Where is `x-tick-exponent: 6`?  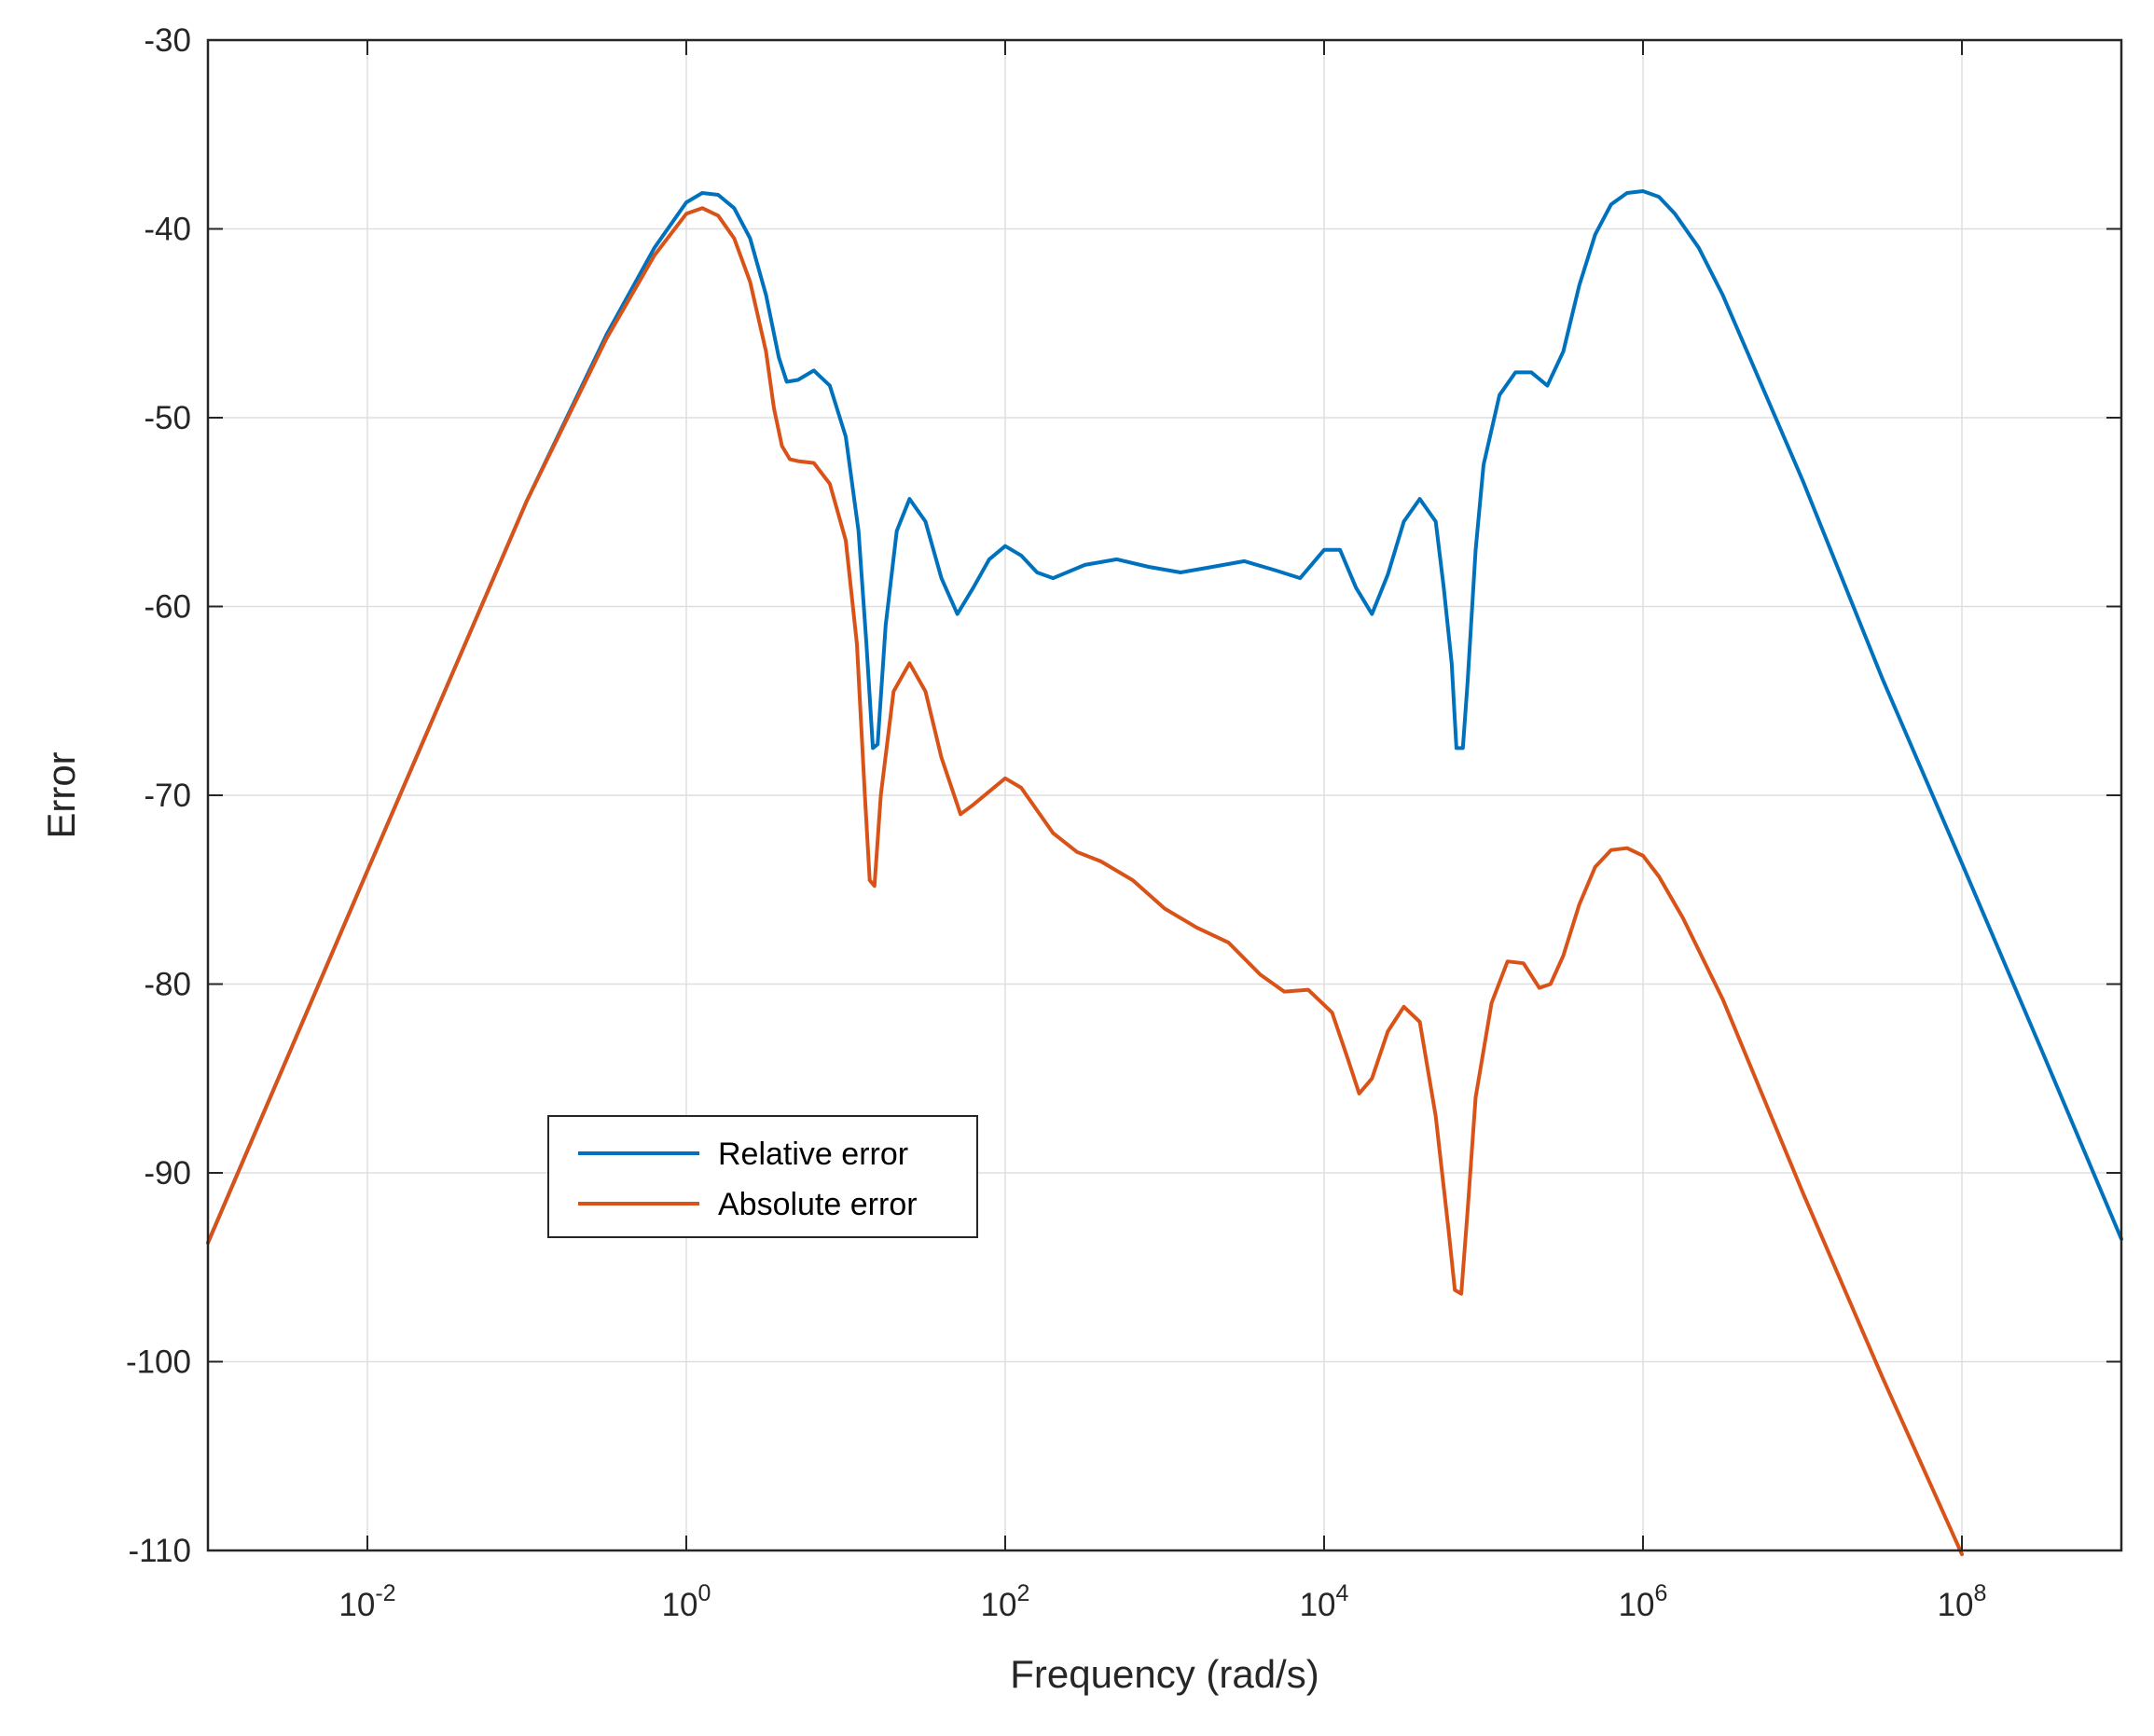
x-tick-exponent: 6 is located at coordinates (1661, 1593).